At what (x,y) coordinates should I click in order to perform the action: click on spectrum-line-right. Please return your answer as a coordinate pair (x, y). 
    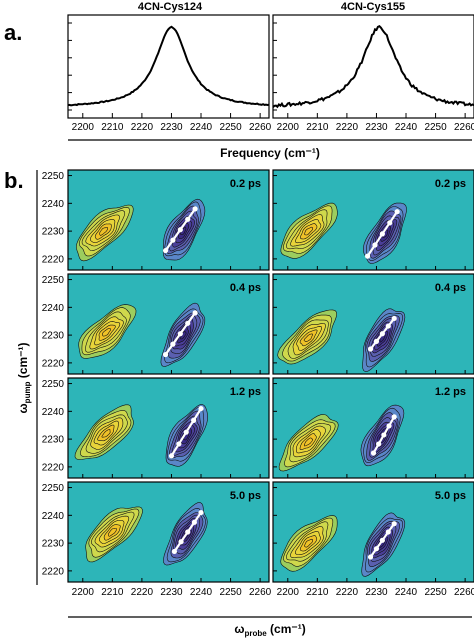
    Looking at the image, I should click on (373, 66).